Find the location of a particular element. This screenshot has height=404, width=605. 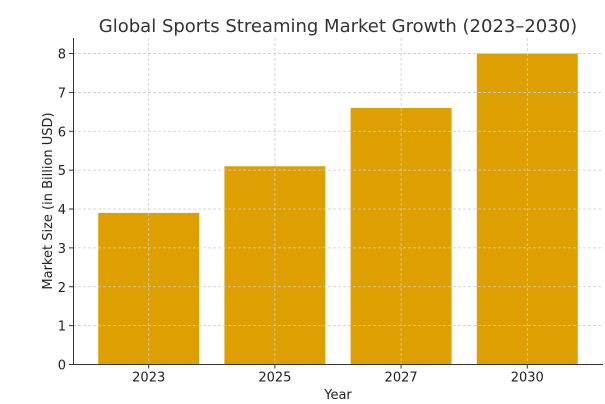

x-tick-label: 2030 is located at coordinates (527, 378).